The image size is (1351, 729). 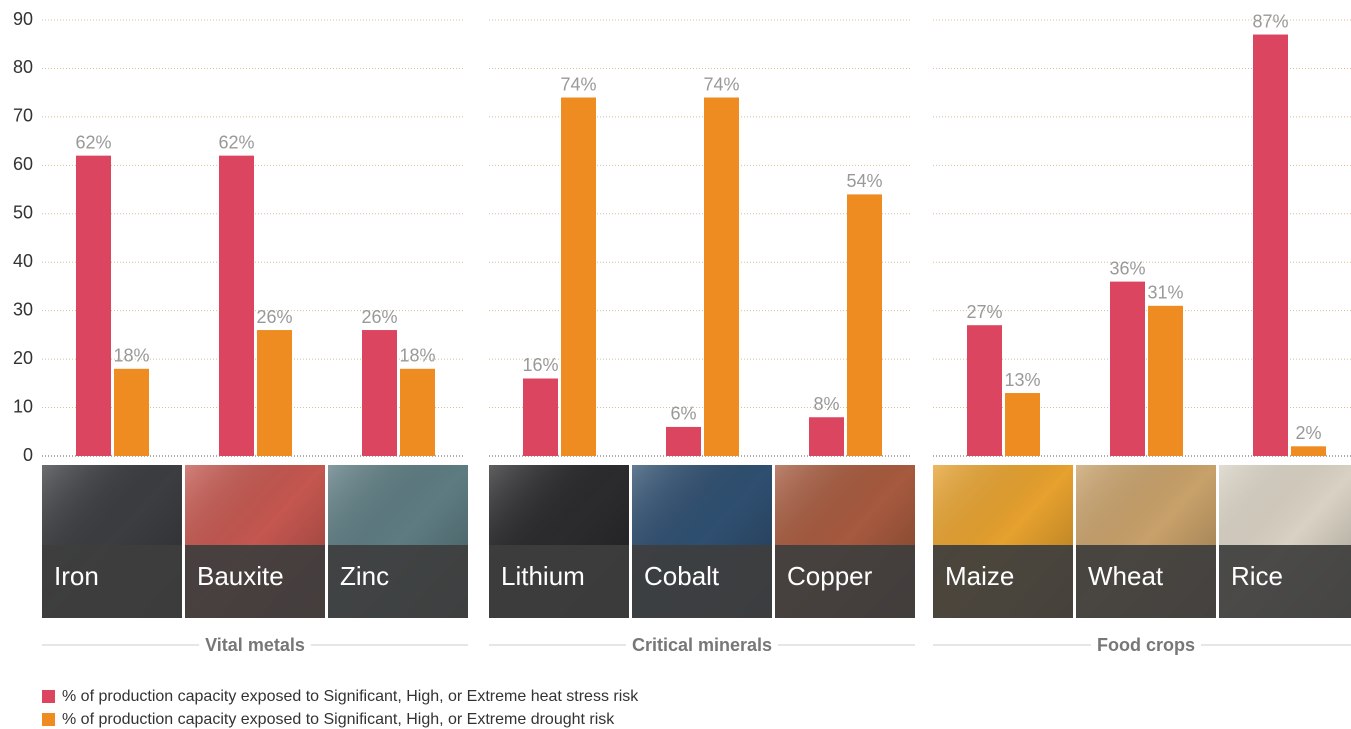 I want to click on x-tick-label: Wheat, so click(x=1126, y=576).